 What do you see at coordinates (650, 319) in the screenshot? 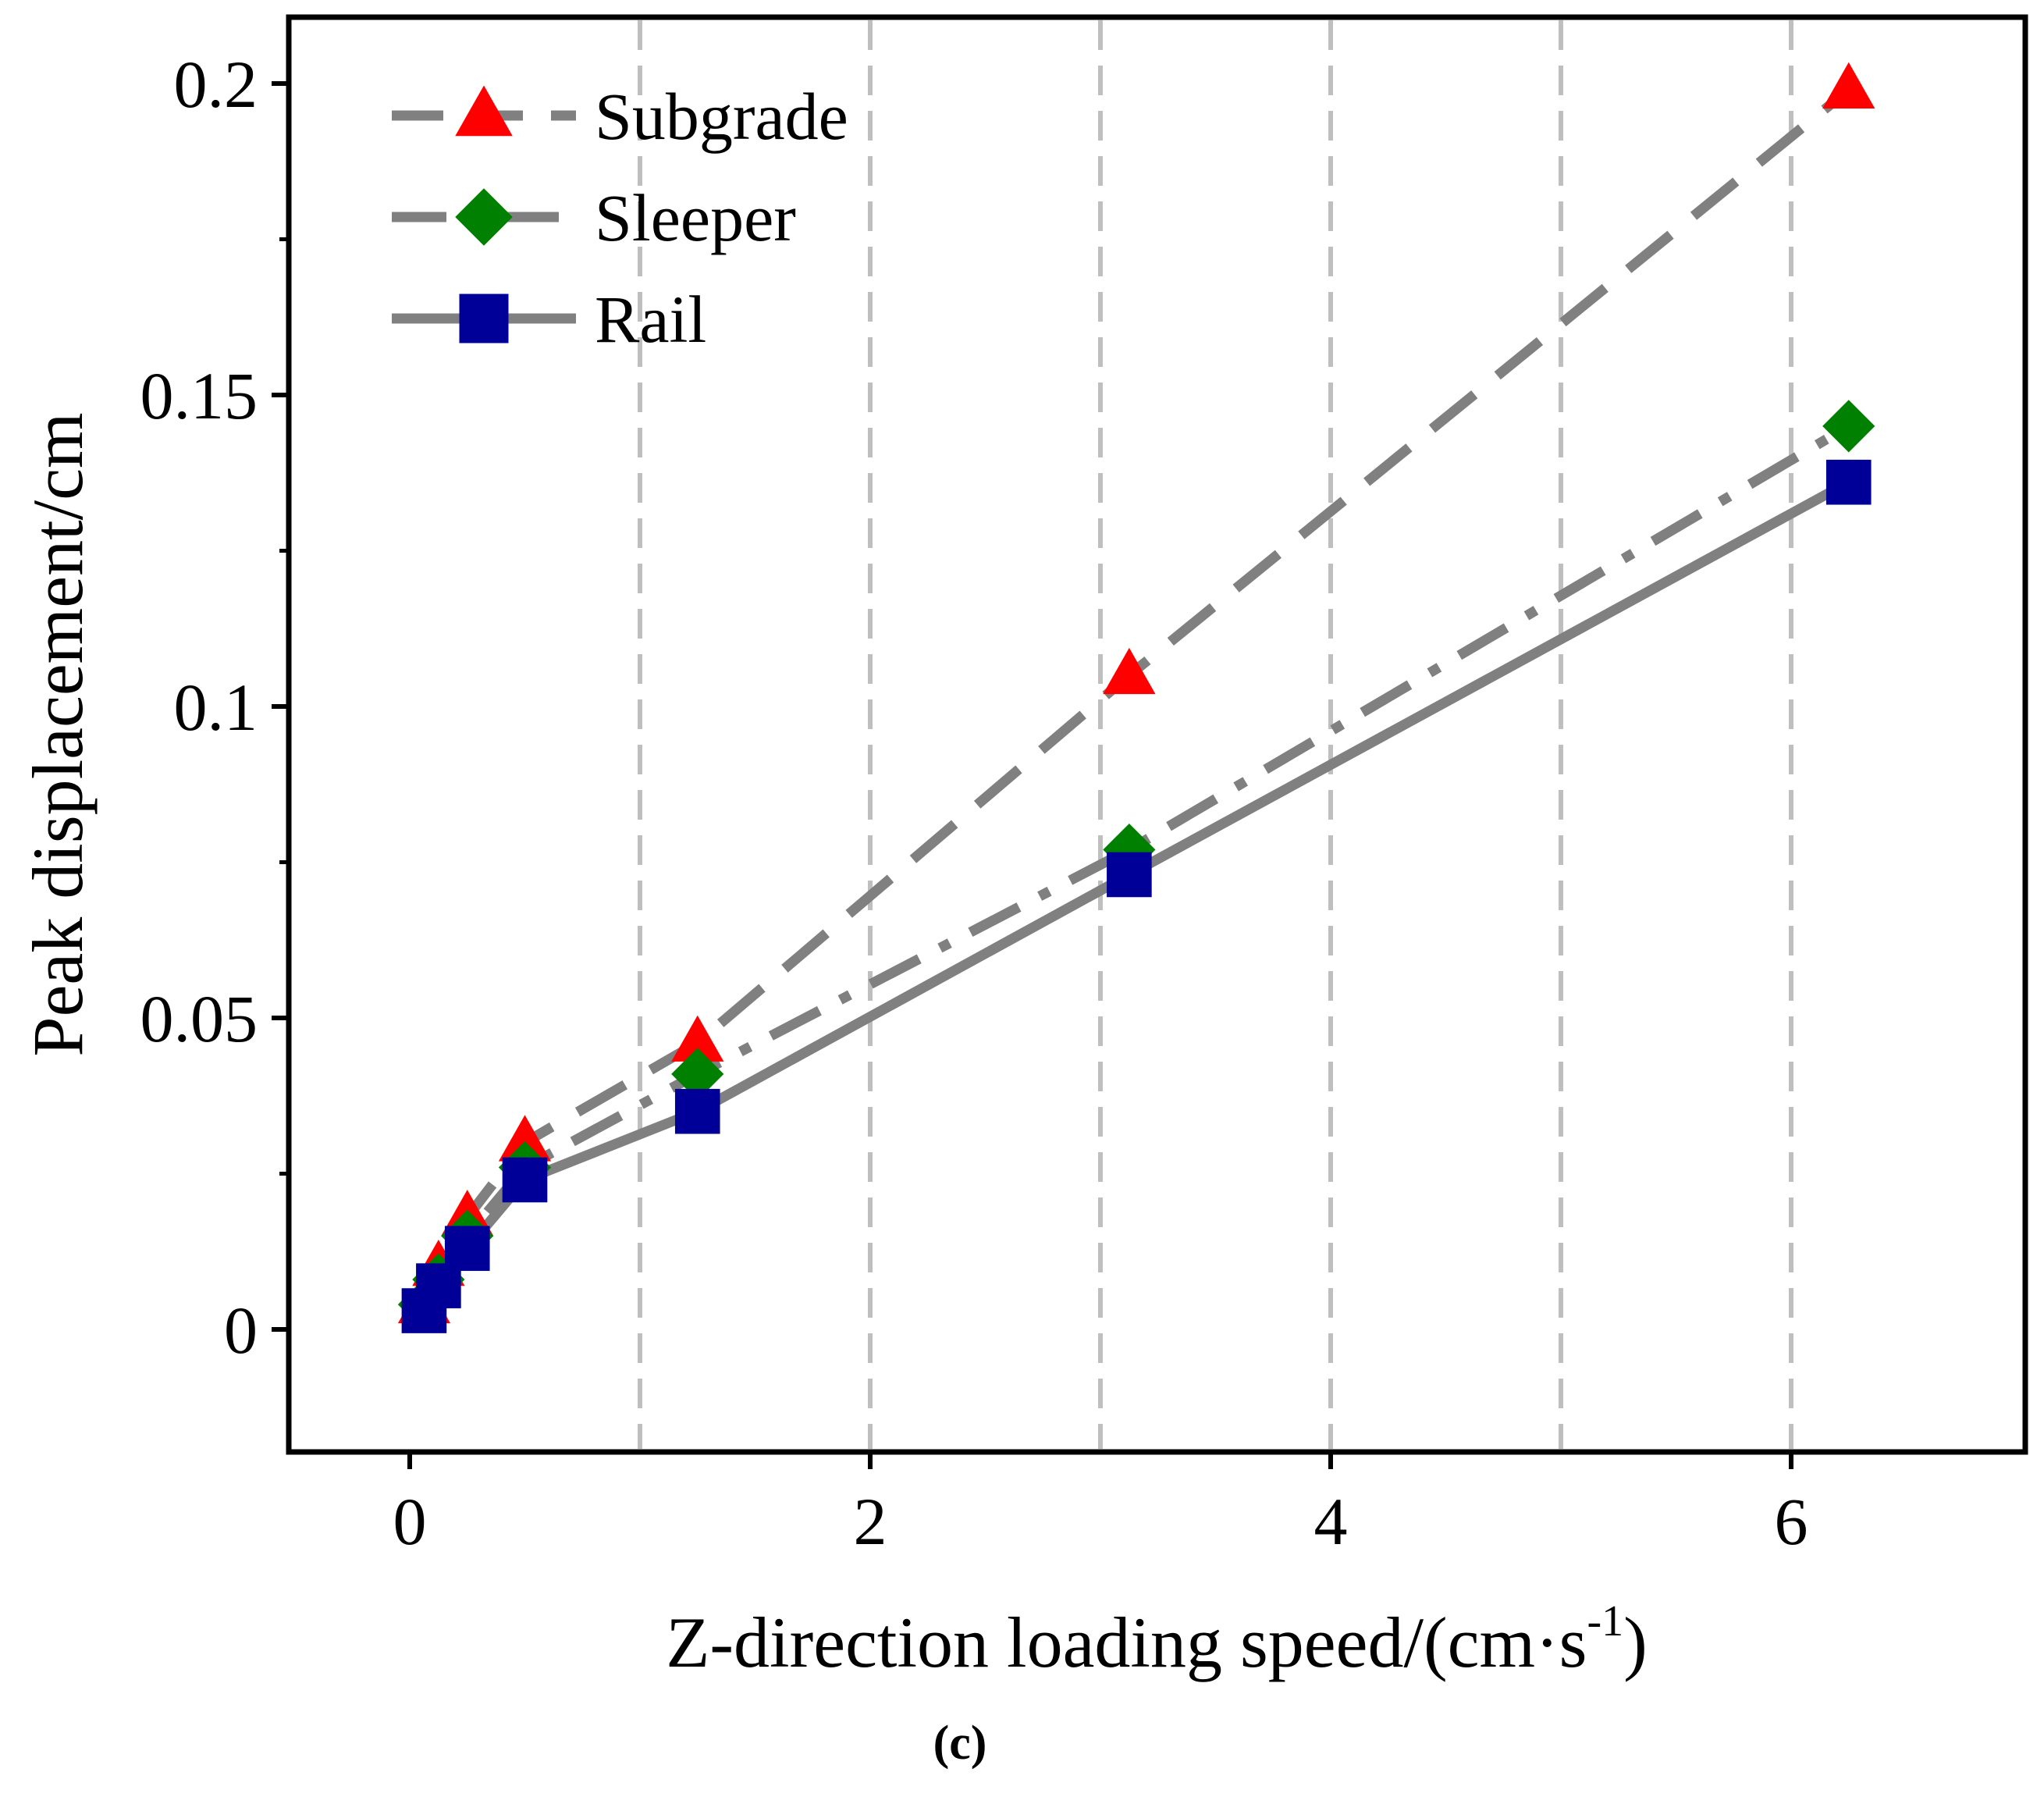
I see `legend-label-rail: Rail` at bounding box center [650, 319].